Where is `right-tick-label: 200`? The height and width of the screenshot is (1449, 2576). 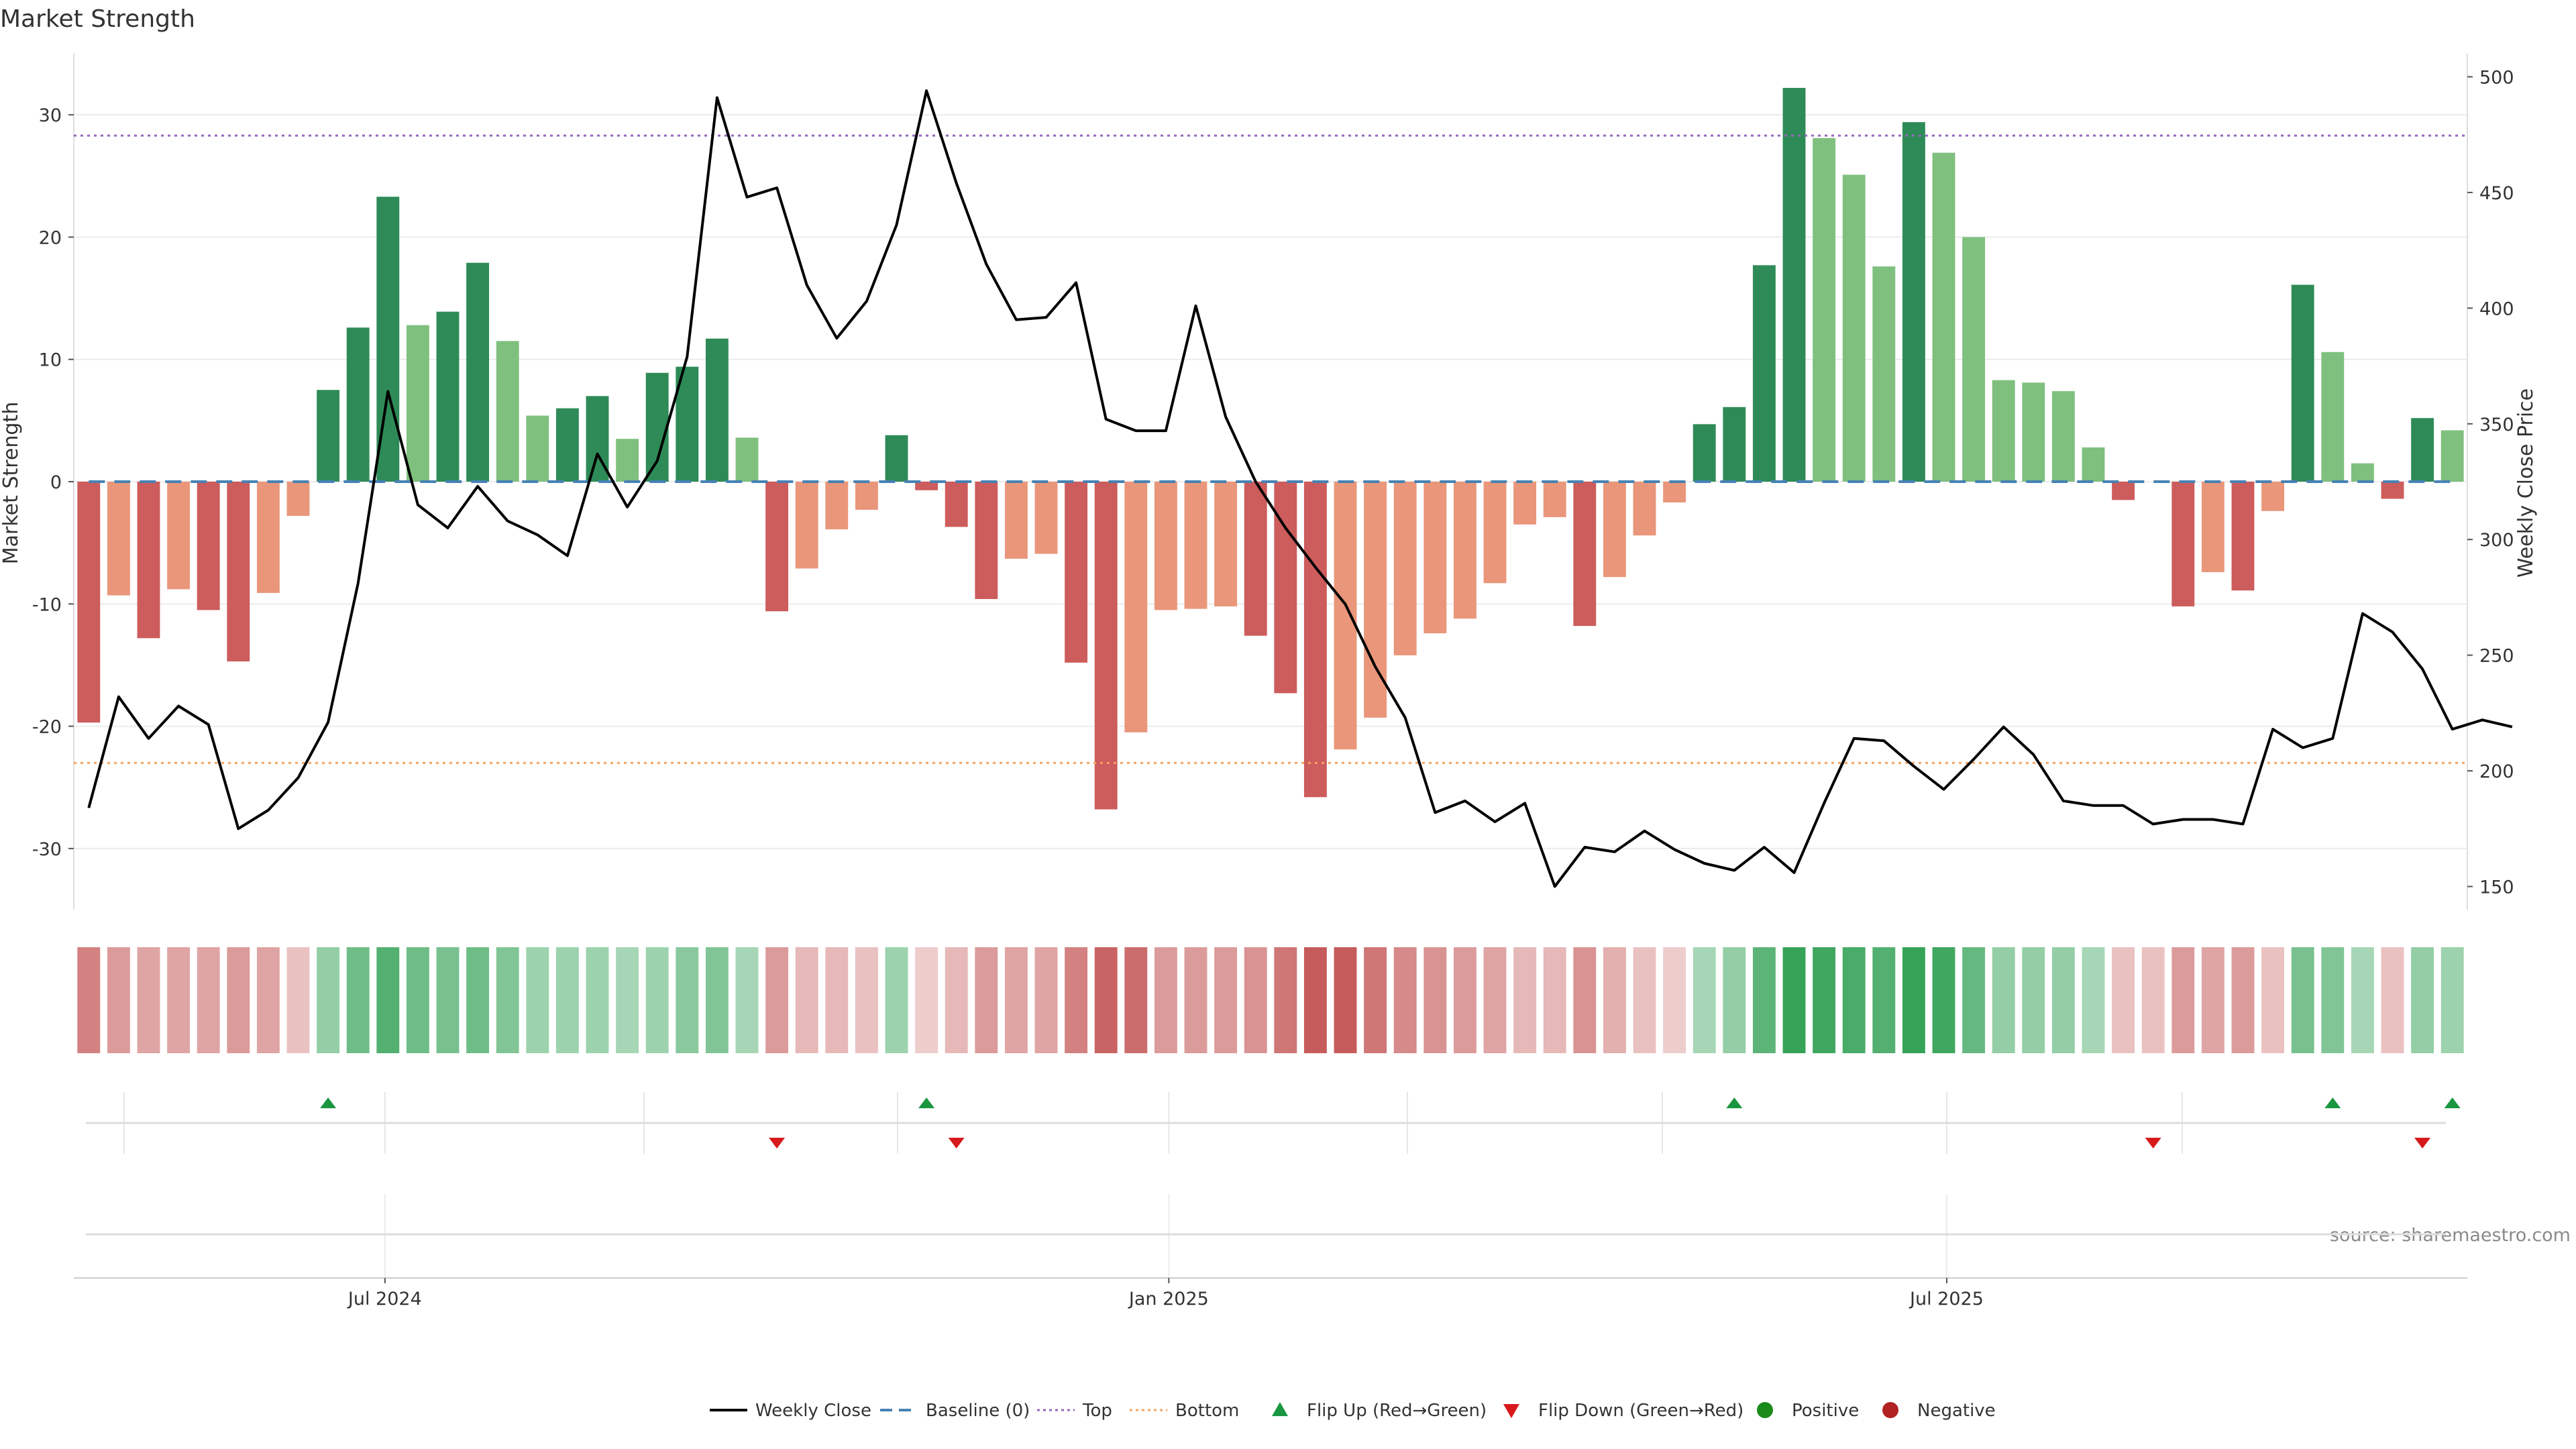
right-tick-label: 200 is located at coordinates (2496, 771).